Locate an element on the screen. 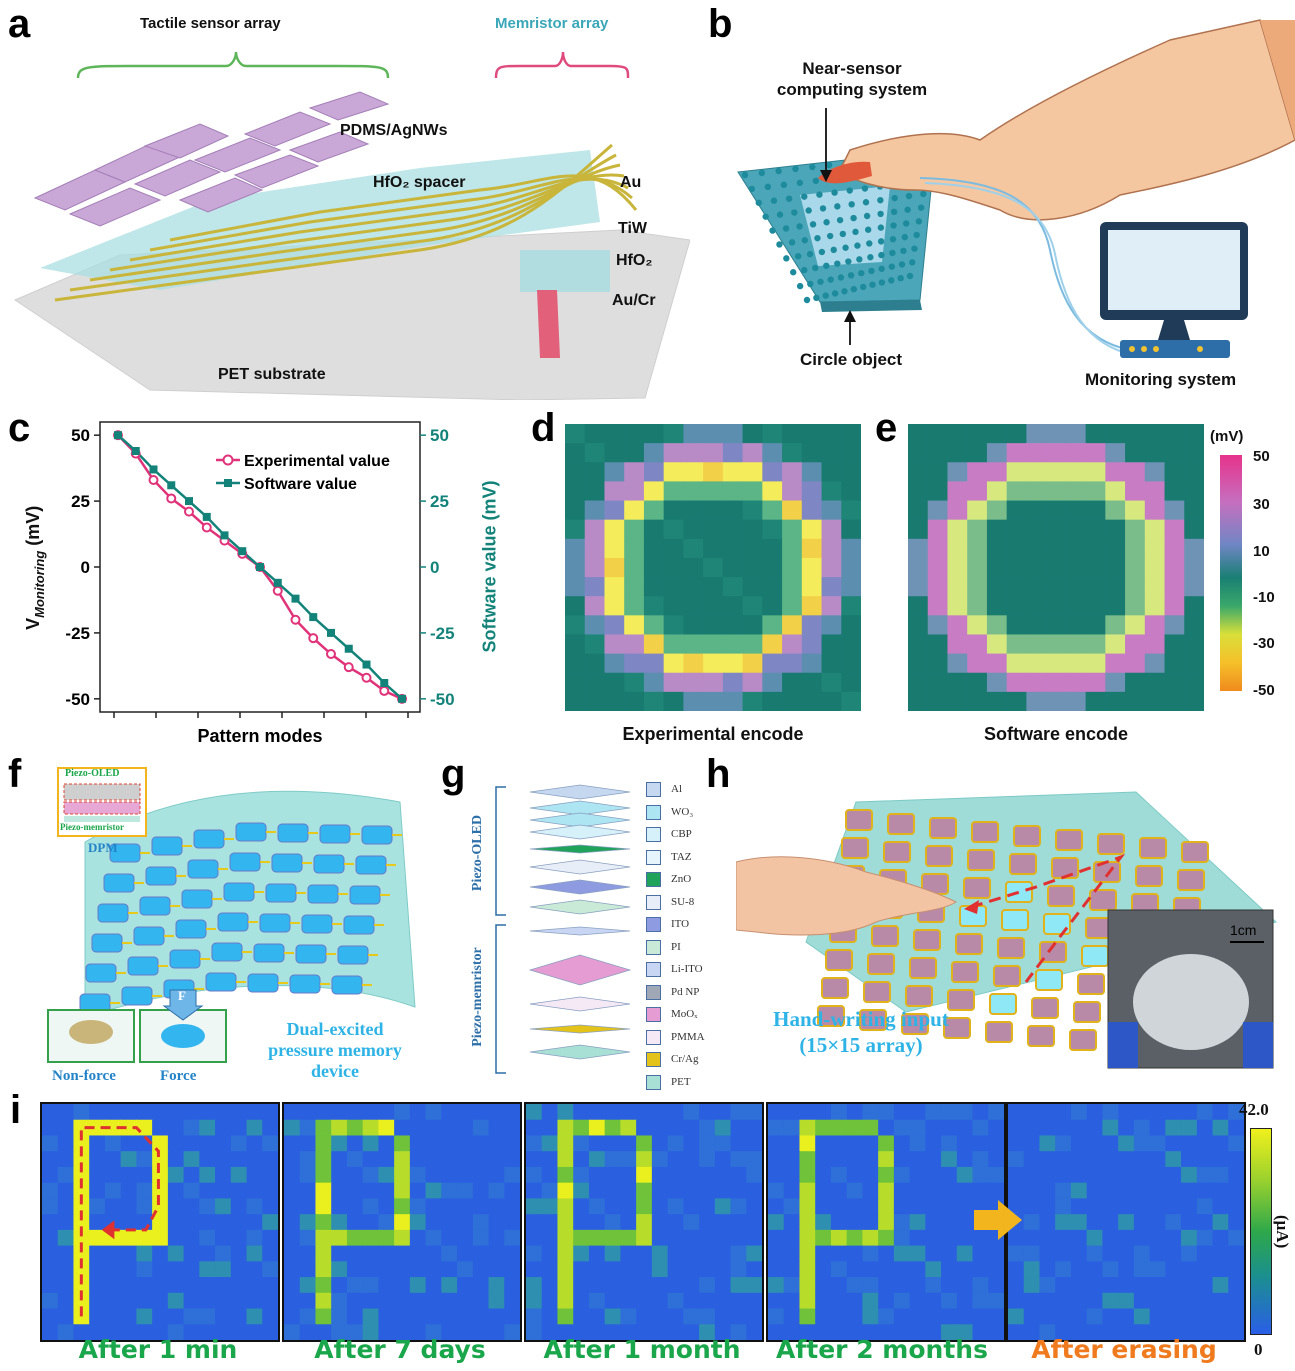  heatmap-software is located at coordinates (1056, 568).